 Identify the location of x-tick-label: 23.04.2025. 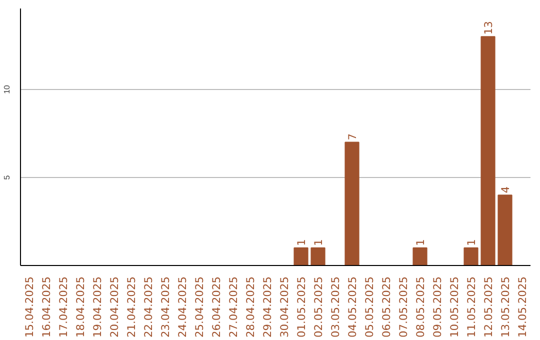
(165, 307).